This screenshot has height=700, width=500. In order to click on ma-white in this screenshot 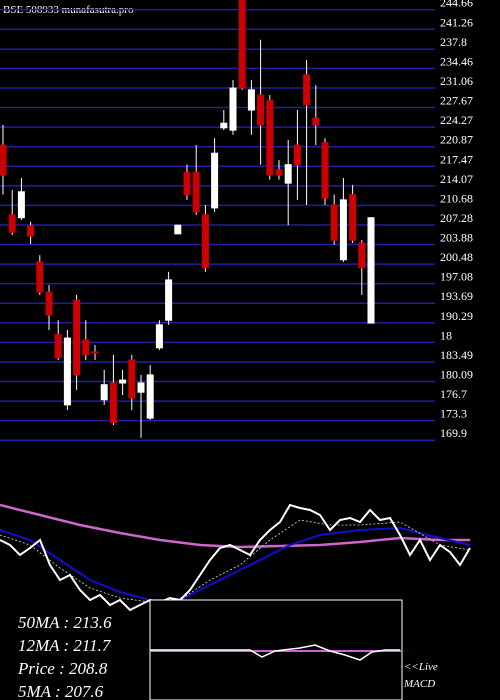, I will do `click(235, 557)`.